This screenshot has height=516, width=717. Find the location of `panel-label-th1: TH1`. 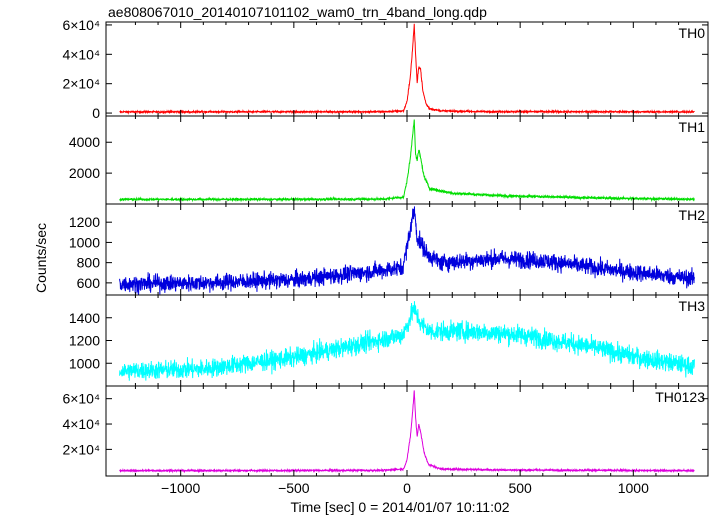

panel-label-th1: TH1 is located at coordinates (692, 127).